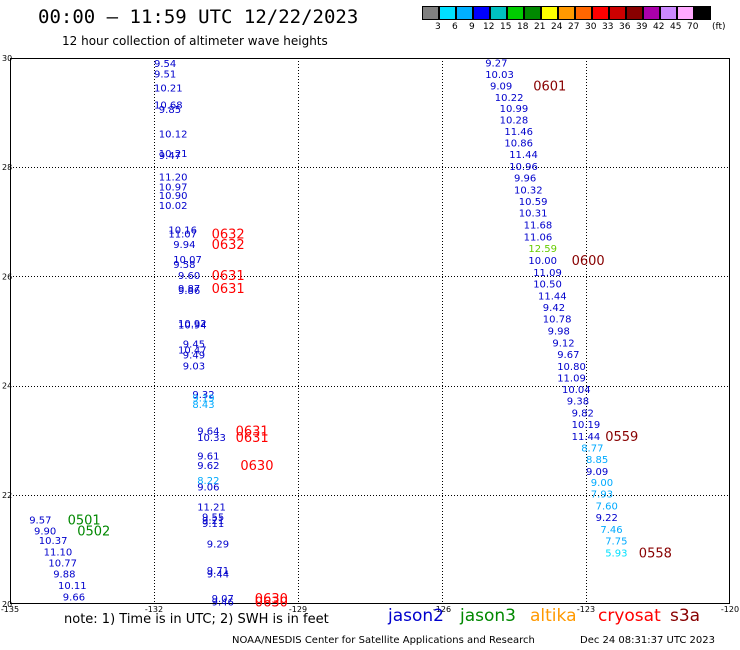  Describe the element at coordinates (571, 367) in the screenshot. I see `wave-height-value: 10.80` at that location.